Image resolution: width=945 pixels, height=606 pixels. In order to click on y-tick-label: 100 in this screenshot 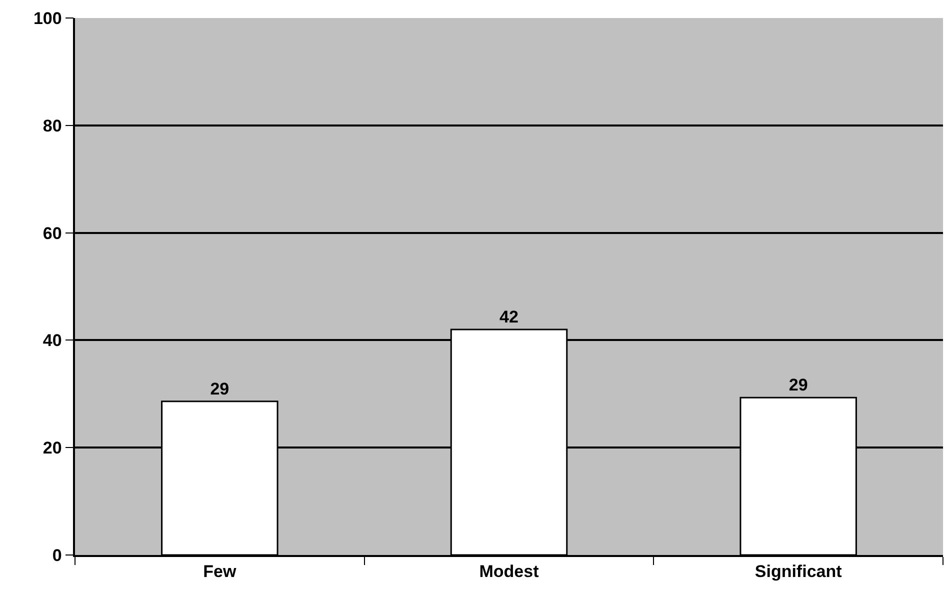, I will do `click(47, 18)`.